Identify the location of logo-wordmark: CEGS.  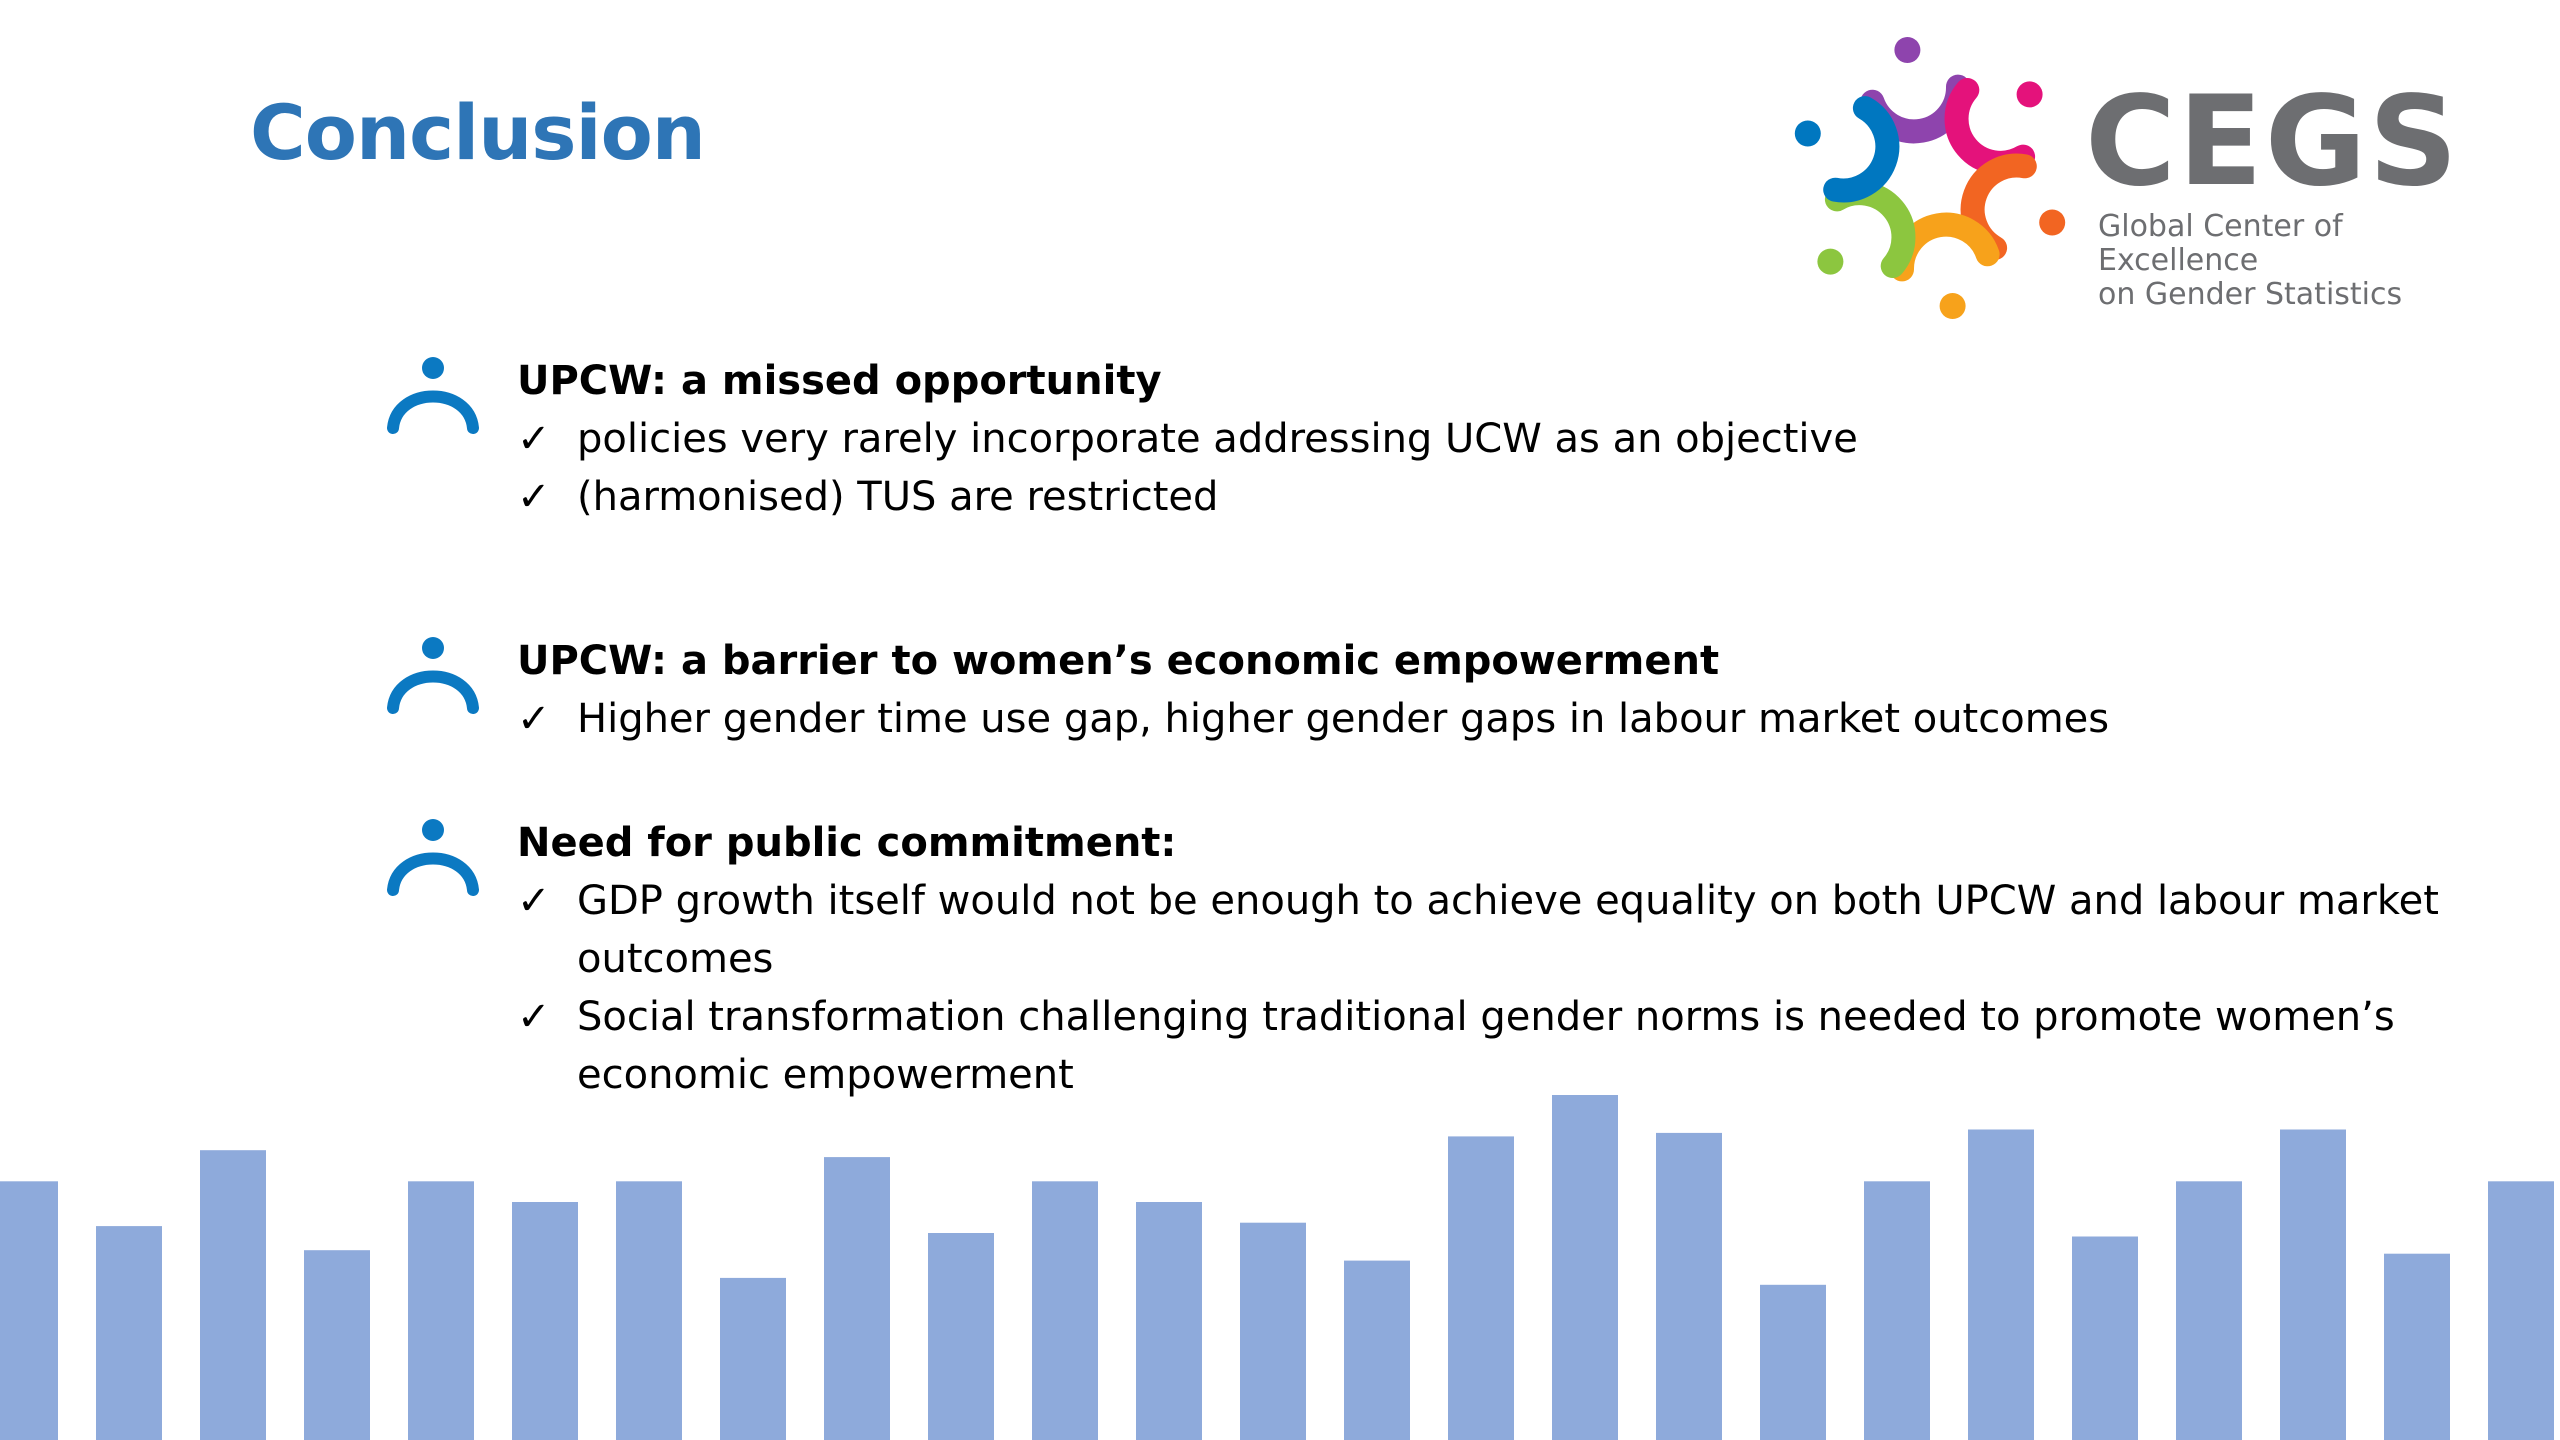
(2272, 142).